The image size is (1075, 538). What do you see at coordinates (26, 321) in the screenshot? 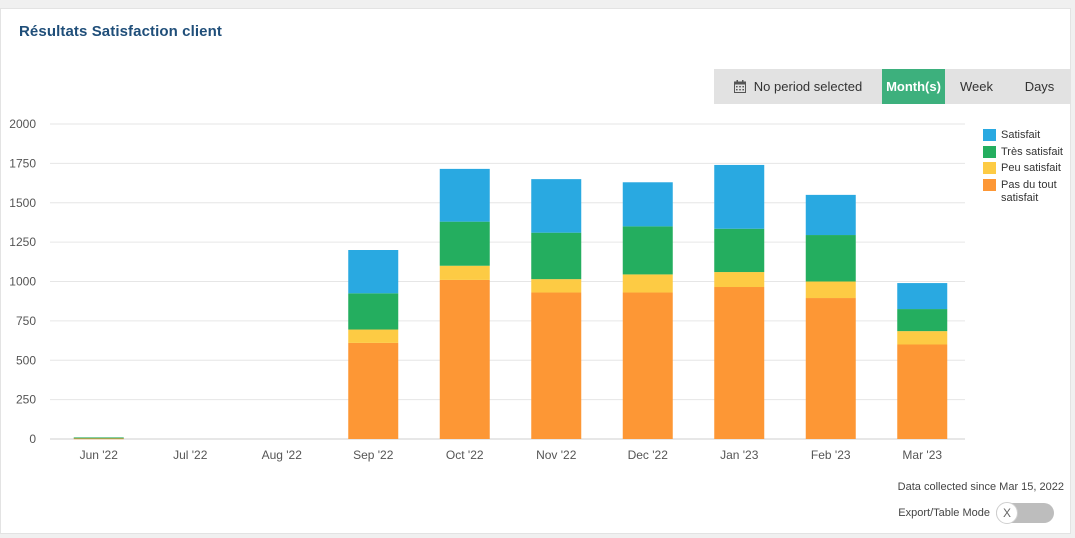
I see `y-tick-label: 750` at bounding box center [26, 321].